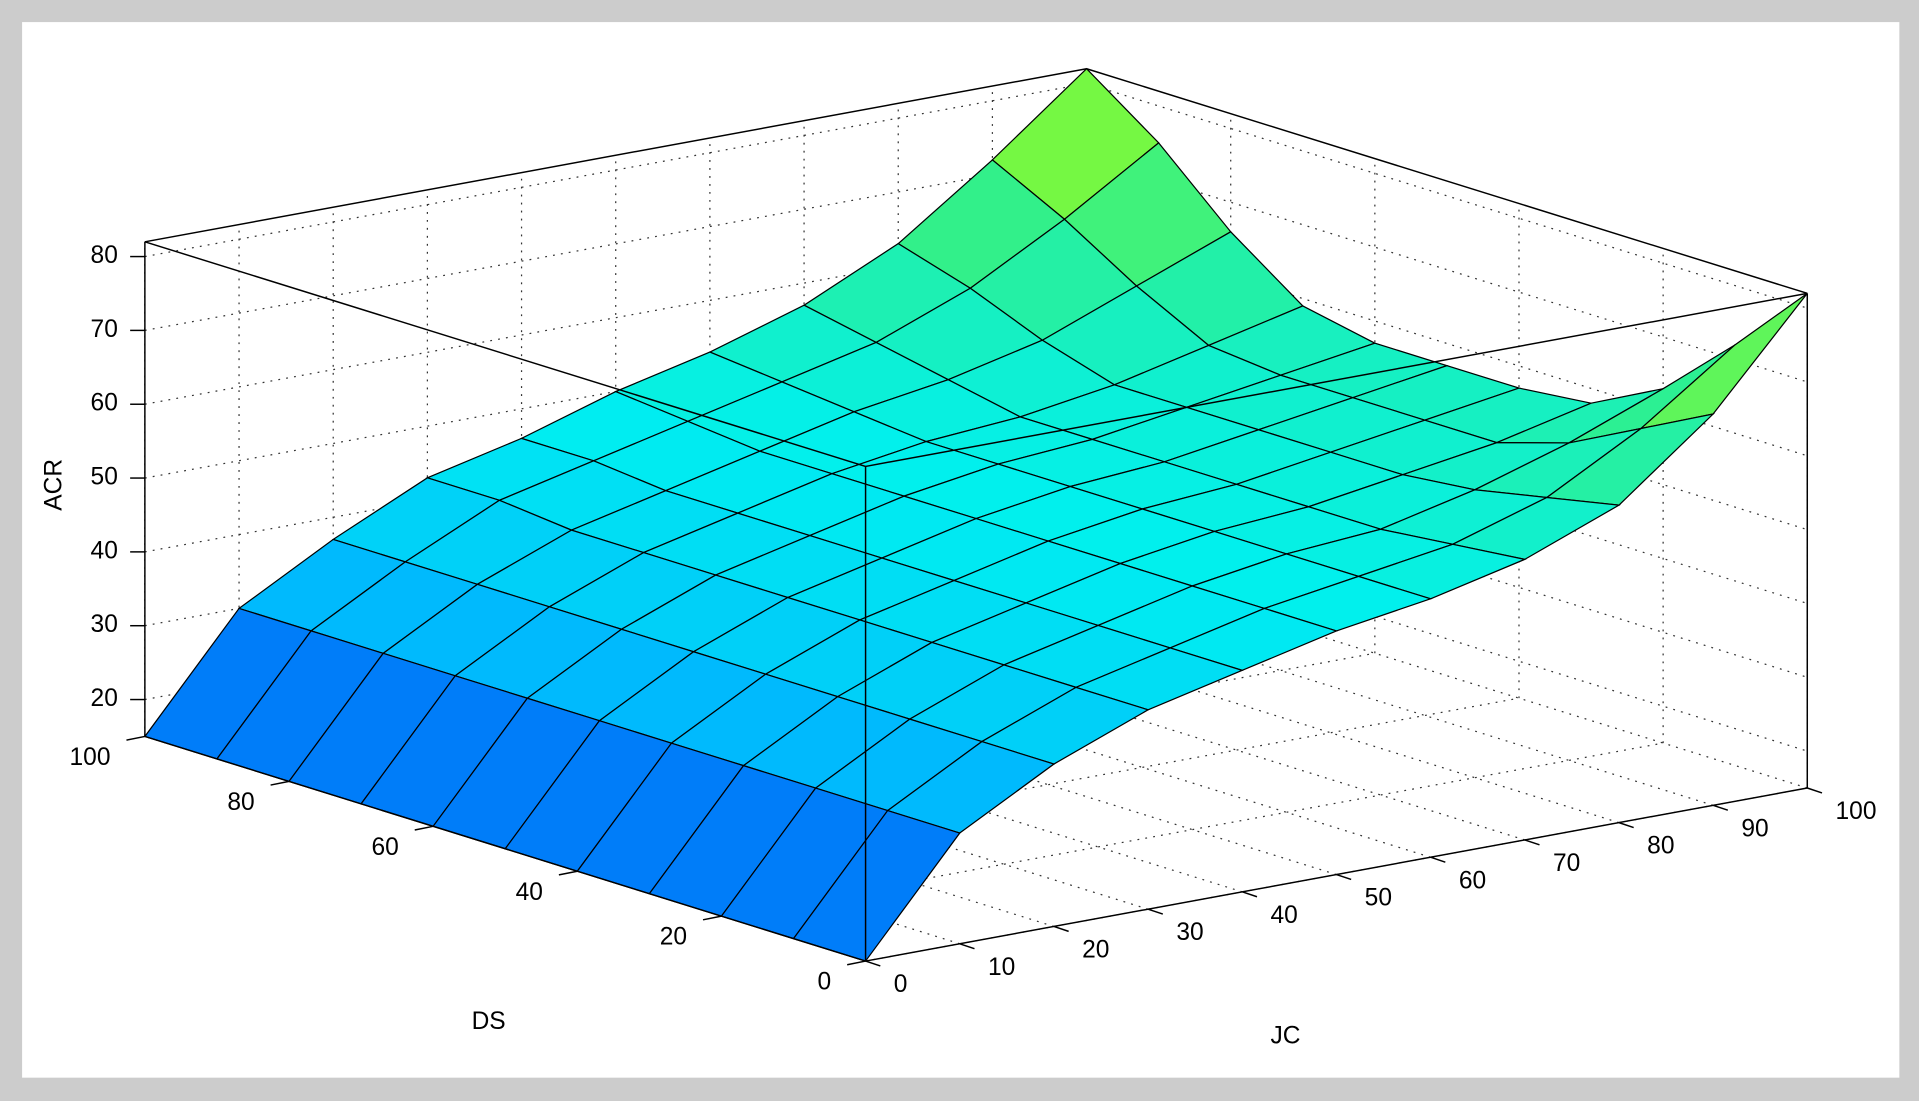 This screenshot has width=1919, height=1101. What do you see at coordinates (673, 937) in the screenshot?
I see `y-tick-label: 20` at bounding box center [673, 937].